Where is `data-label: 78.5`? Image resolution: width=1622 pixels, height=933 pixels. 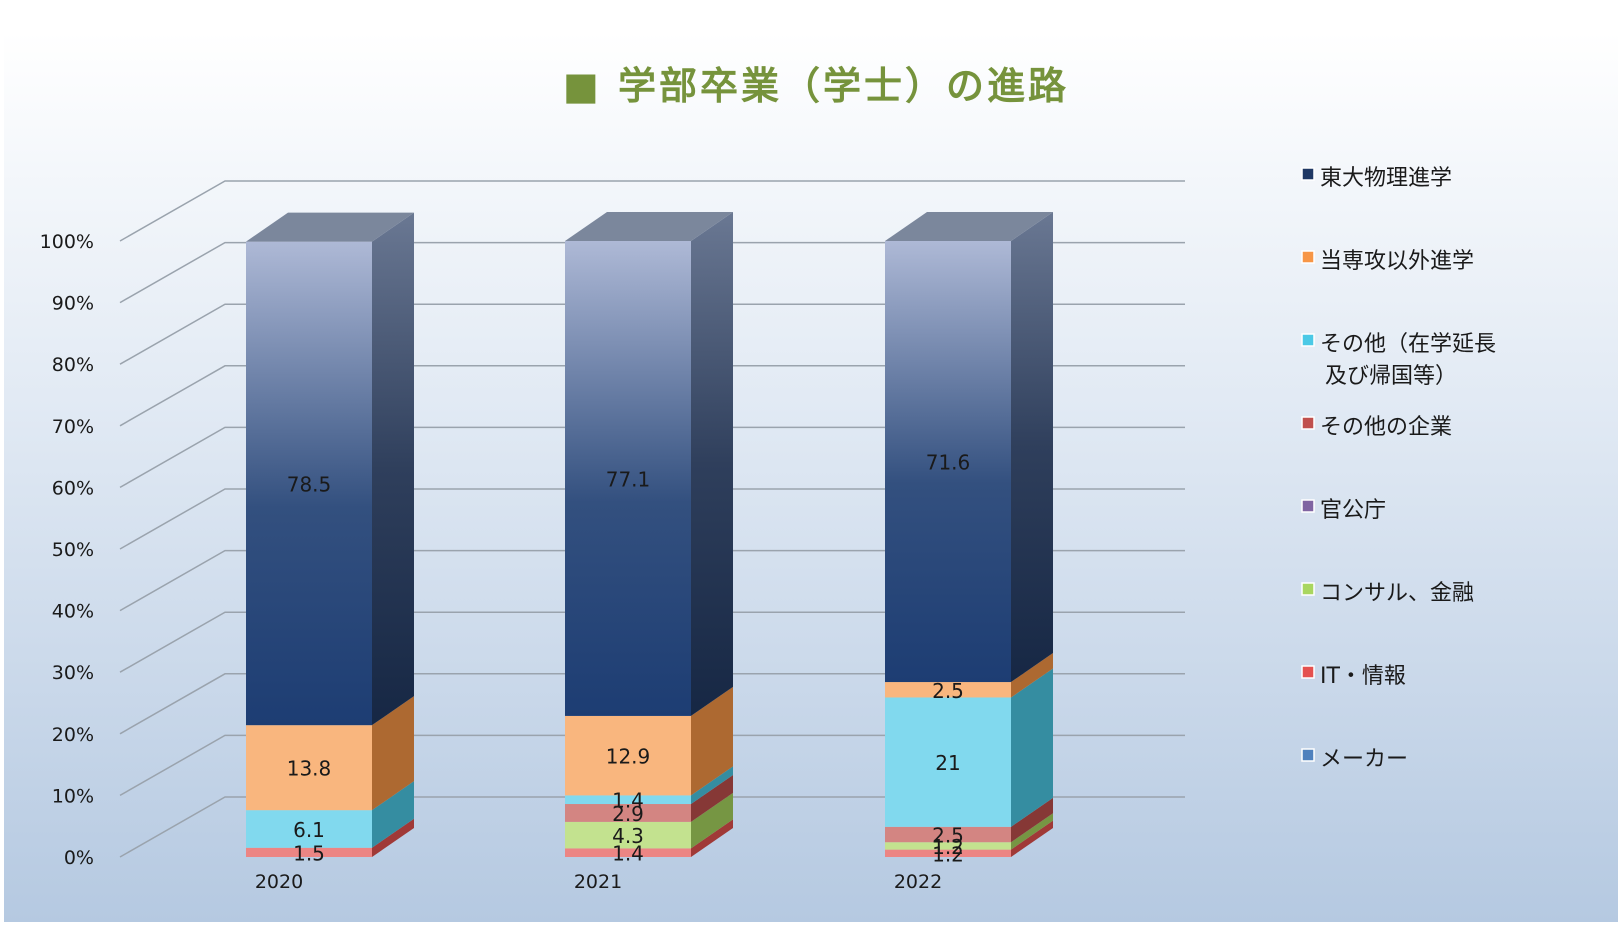 data-label: 78.5 is located at coordinates (309, 484).